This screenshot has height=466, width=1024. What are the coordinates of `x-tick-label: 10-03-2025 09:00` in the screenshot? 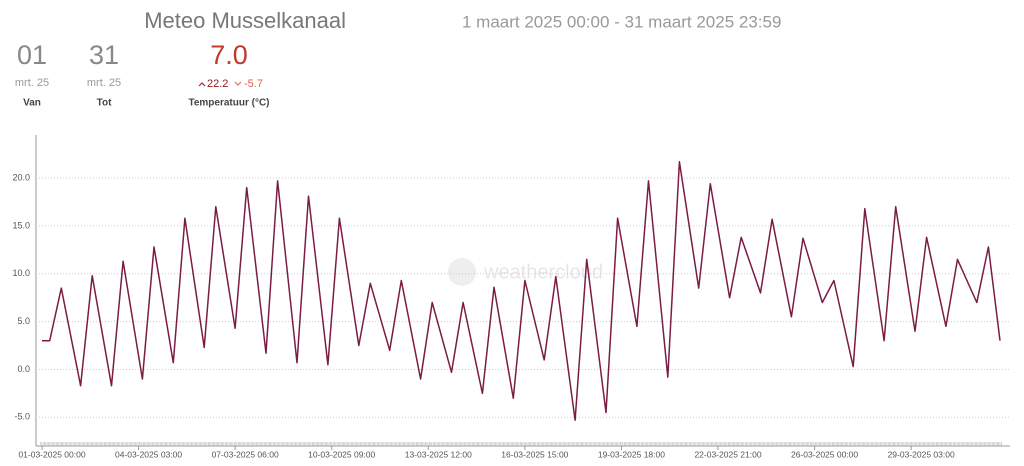 It's located at (341, 454).